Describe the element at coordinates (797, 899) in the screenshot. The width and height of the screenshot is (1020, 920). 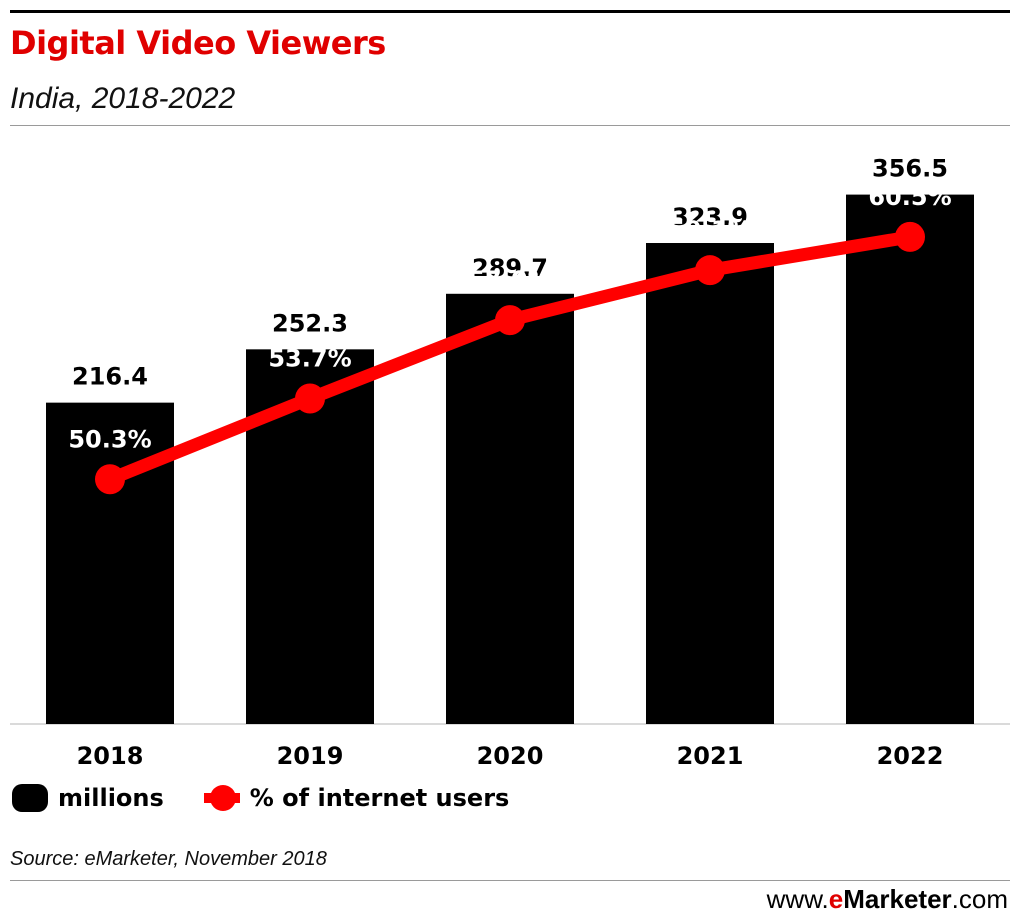
I see `brand-prefix: www.` at that location.